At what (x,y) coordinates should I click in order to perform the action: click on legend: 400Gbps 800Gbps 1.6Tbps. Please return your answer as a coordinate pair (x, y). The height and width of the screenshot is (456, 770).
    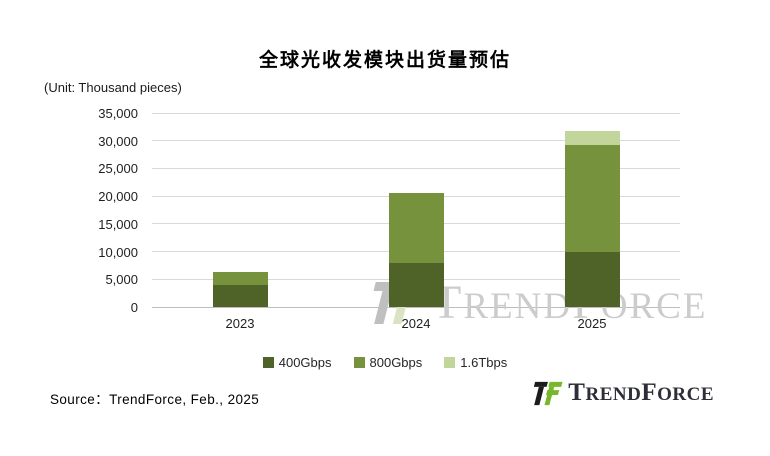
    Looking at the image, I should click on (385, 362).